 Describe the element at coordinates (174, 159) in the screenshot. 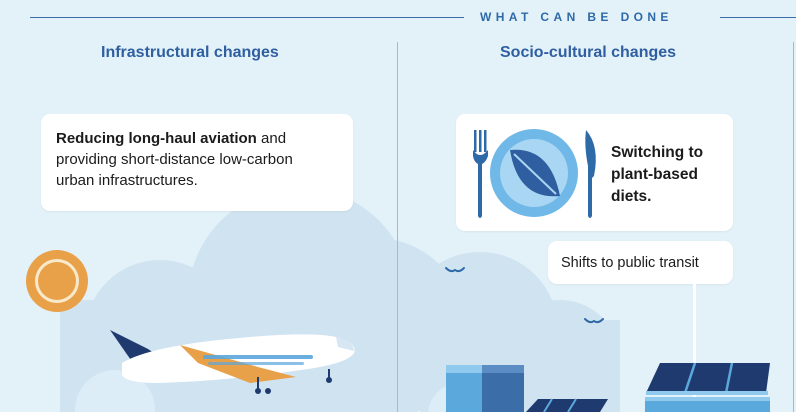

I see `infrastructure-card-line2: providing short-distance low-carbon` at that location.